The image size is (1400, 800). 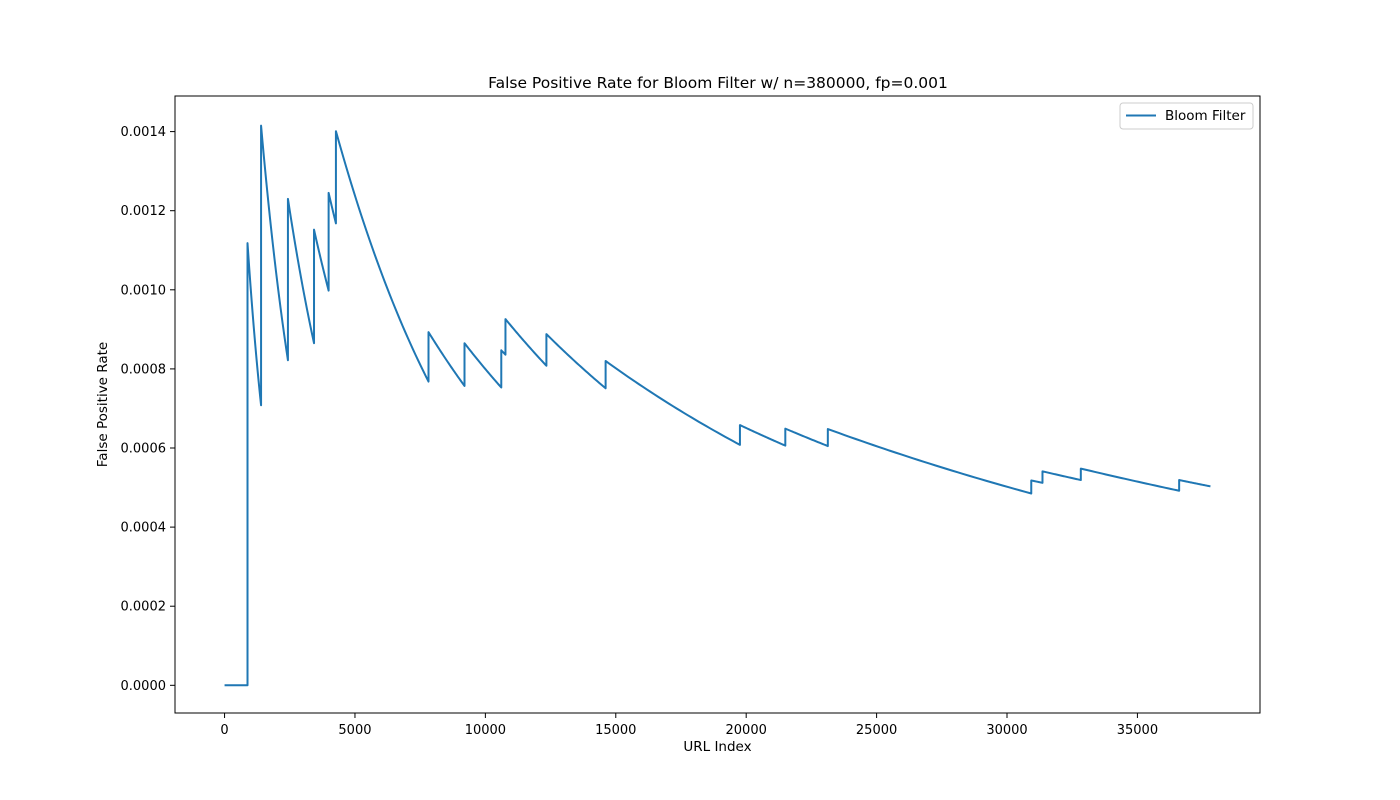 I want to click on y-tick-label: 0.0006, so click(x=144, y=449).